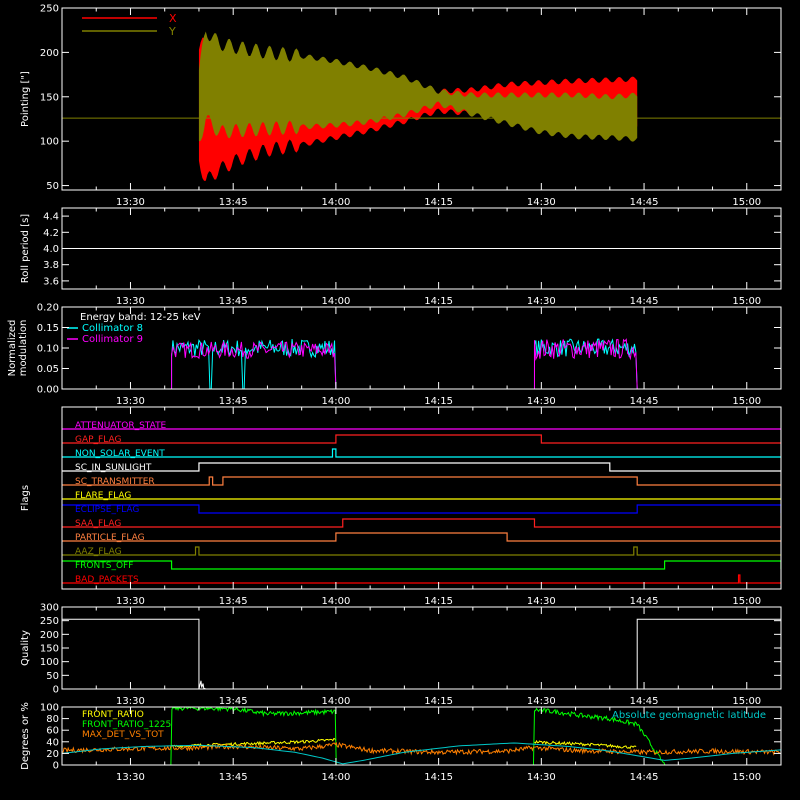  Describe the element at coordinates (140, 317) in the screenshot. I see `modulation-energy-band: Energy band: 12-25 keV` at that location.